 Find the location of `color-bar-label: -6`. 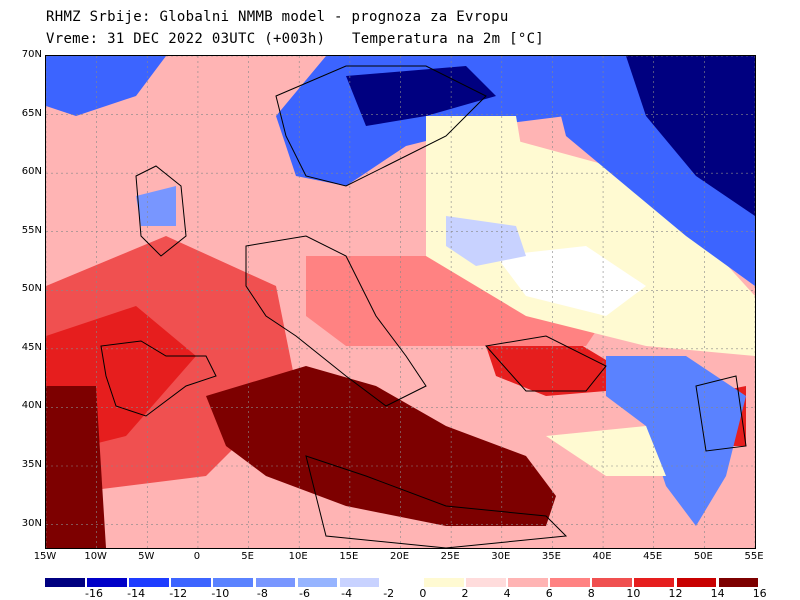

color-bar-label: -6 is located at coordinates (304, 593).